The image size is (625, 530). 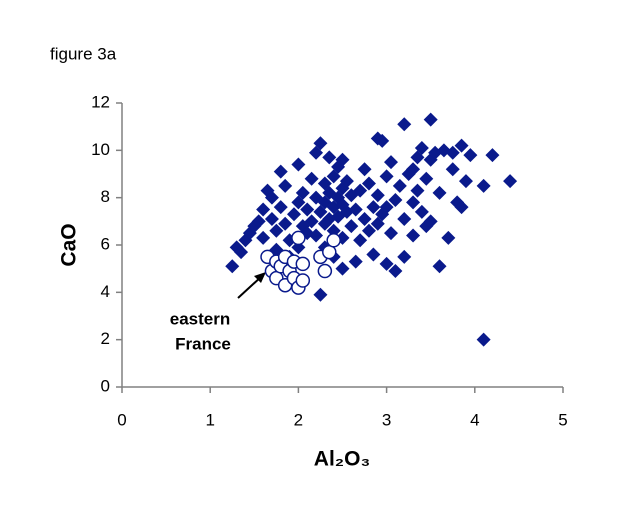 I want to click on y-tick-label: 0, so click(x=105, y=385).